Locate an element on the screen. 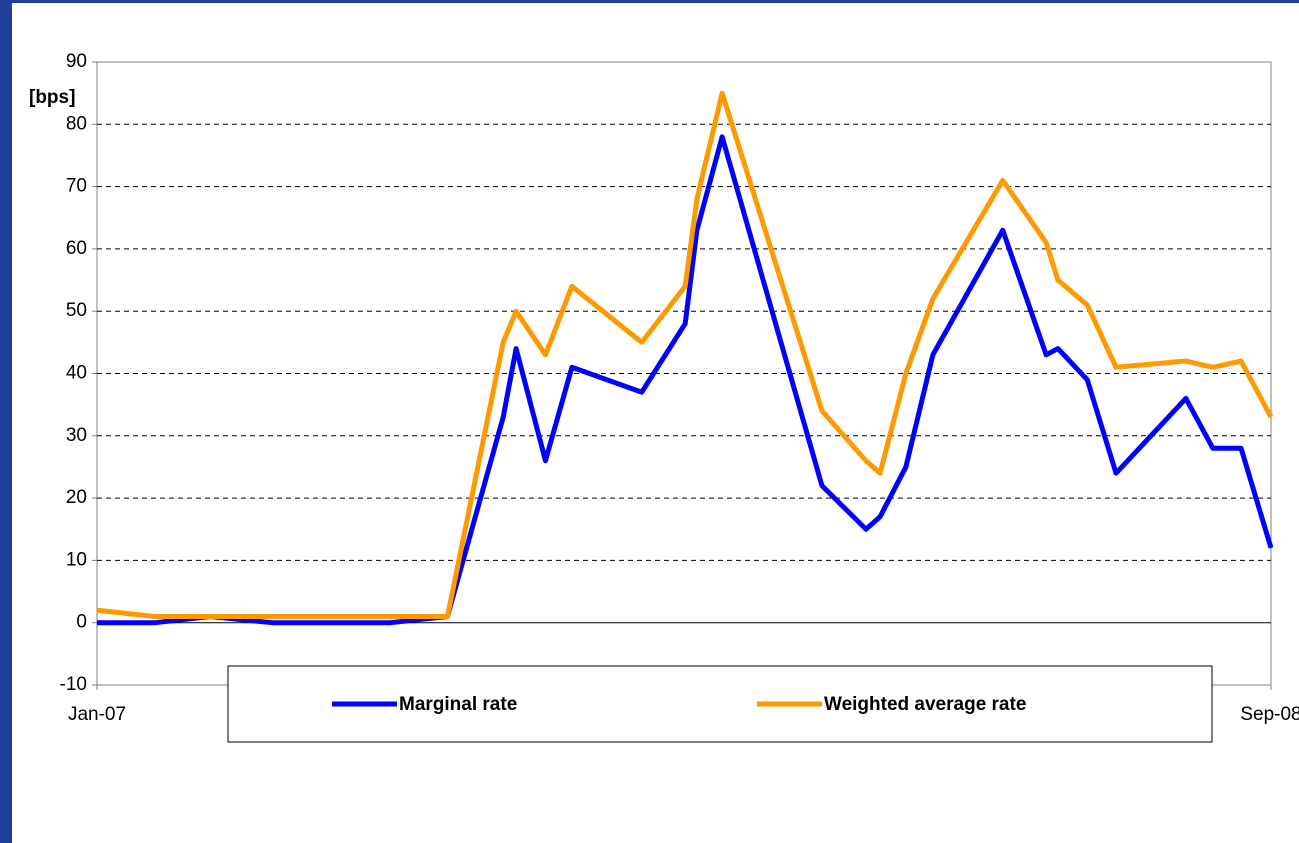 This screenshot has width=1299, height=843. y-tick-label: -10 is located at coordinates (73, 684).